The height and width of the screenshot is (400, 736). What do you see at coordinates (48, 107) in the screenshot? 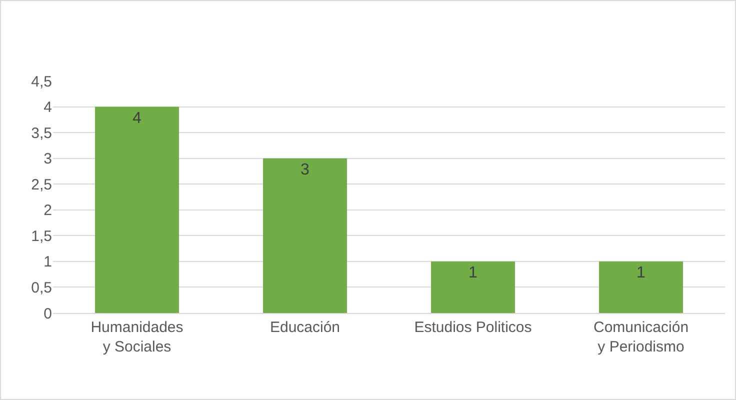
I see `y-tick-label: 4` at bounding box center [48, 107].